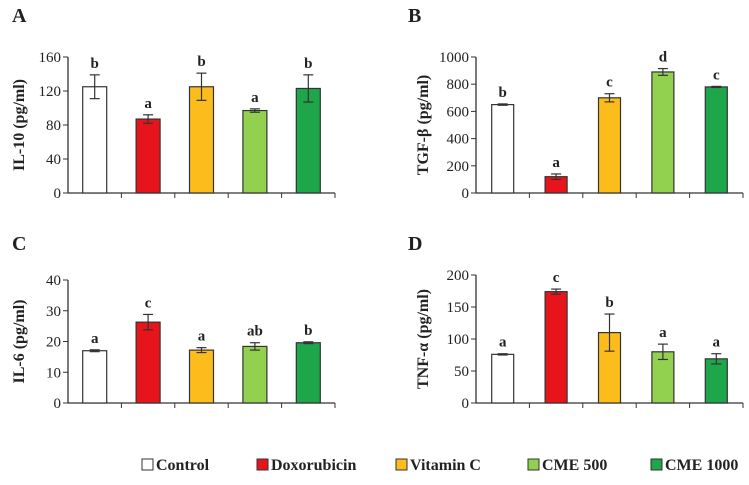 This screenshot has width=749, height=485. What do you see at coordinates (458, 112) in the screenshot?
I see `y-tick-label: 600` at bounding box center [458, 112].